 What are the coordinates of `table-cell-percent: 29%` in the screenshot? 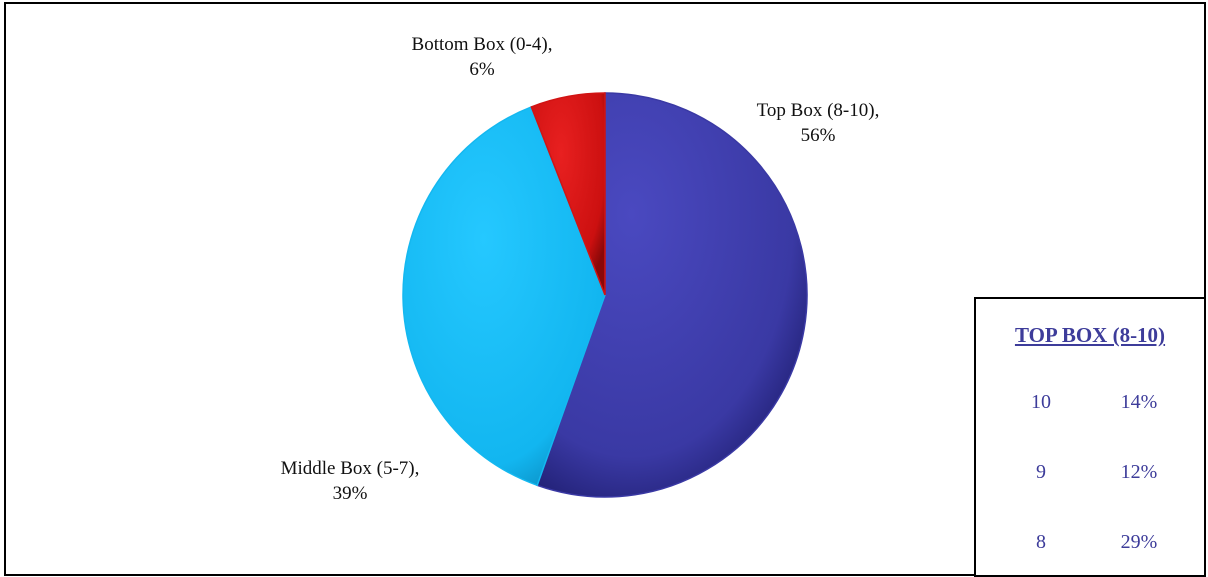 It's located at (1139, 542).